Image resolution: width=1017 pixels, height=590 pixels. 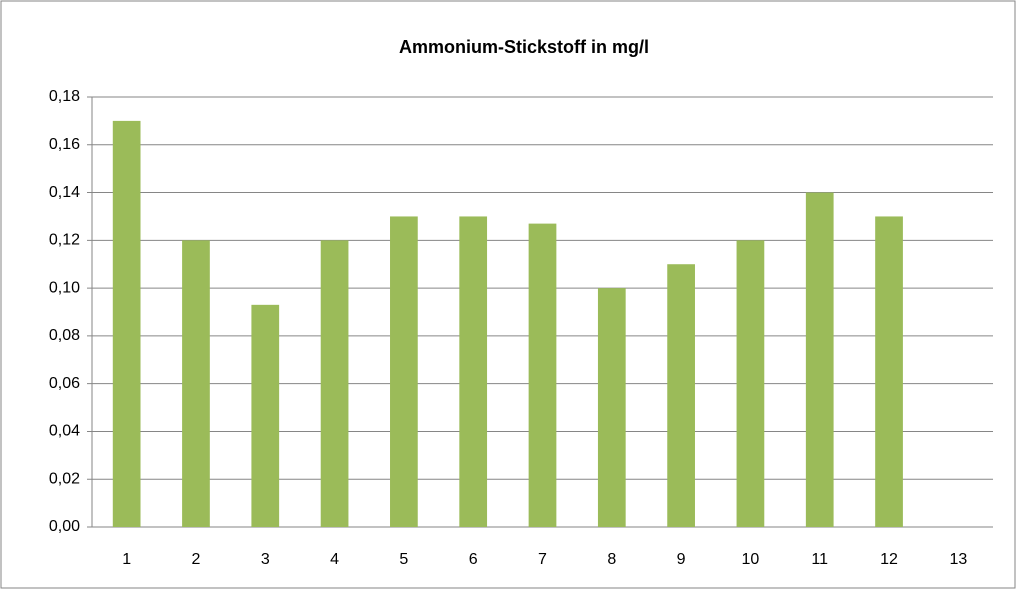 What do you see at coordinates (265, 559) in the screenshot?
I see `x-tick-label: 3` at bounding box center [265, 559].